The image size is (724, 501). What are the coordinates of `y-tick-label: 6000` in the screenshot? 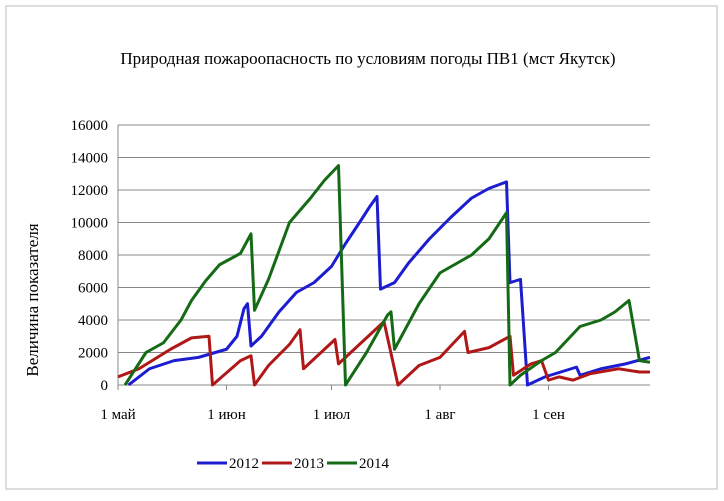 It's located at (93, 289).